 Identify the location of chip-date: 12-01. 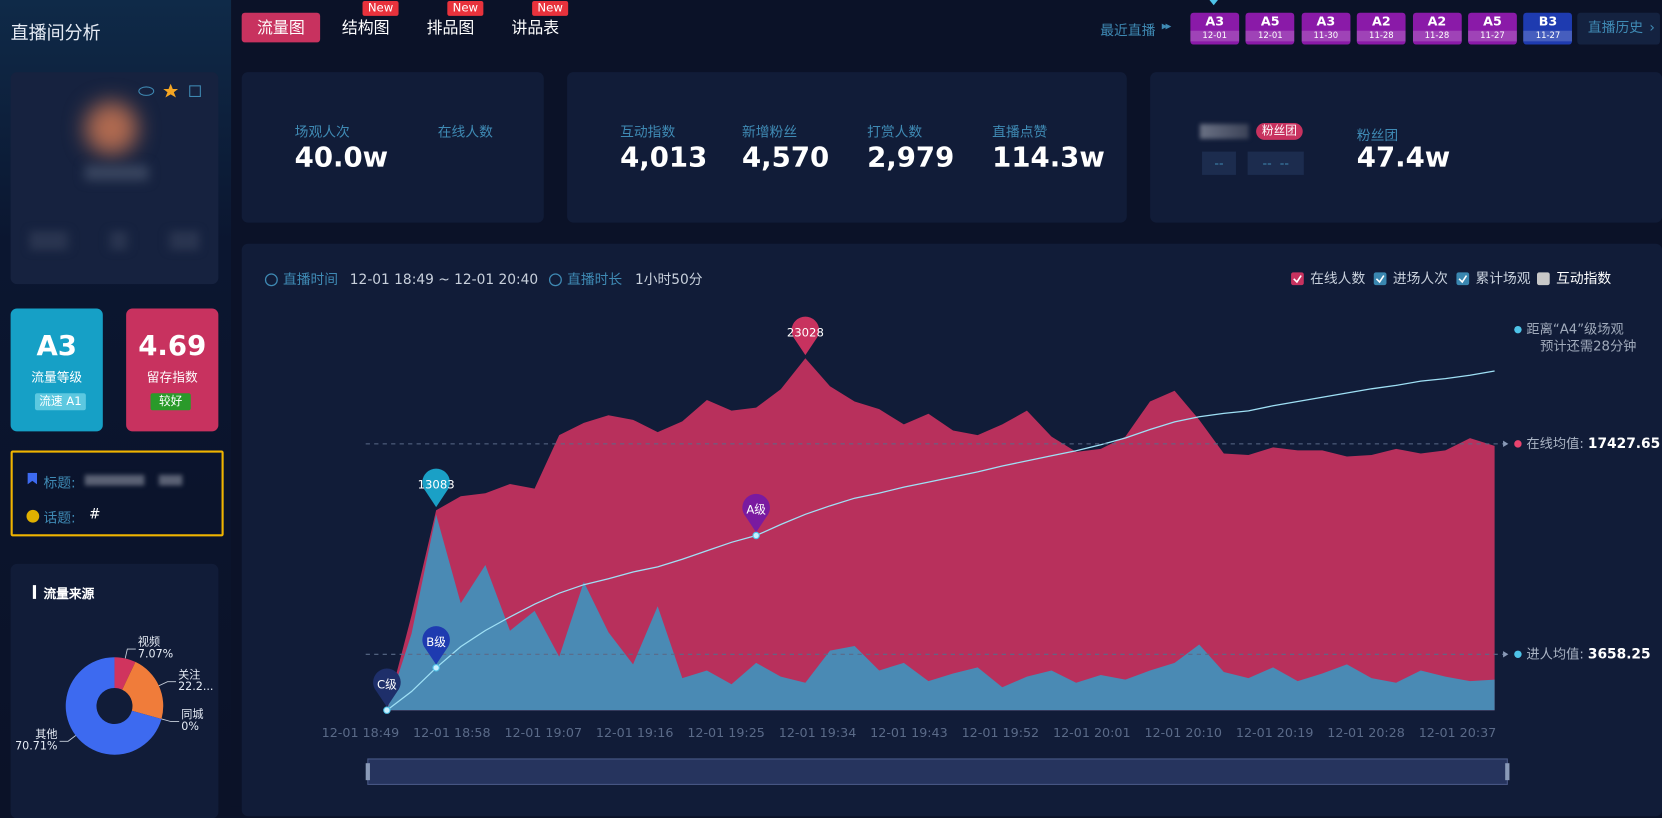
(1270, 36).